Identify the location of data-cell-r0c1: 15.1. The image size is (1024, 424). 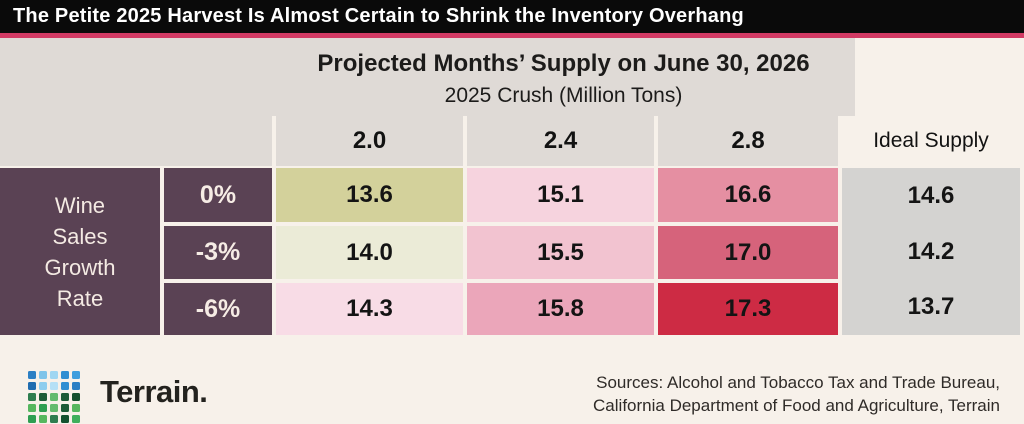
(560, 195).